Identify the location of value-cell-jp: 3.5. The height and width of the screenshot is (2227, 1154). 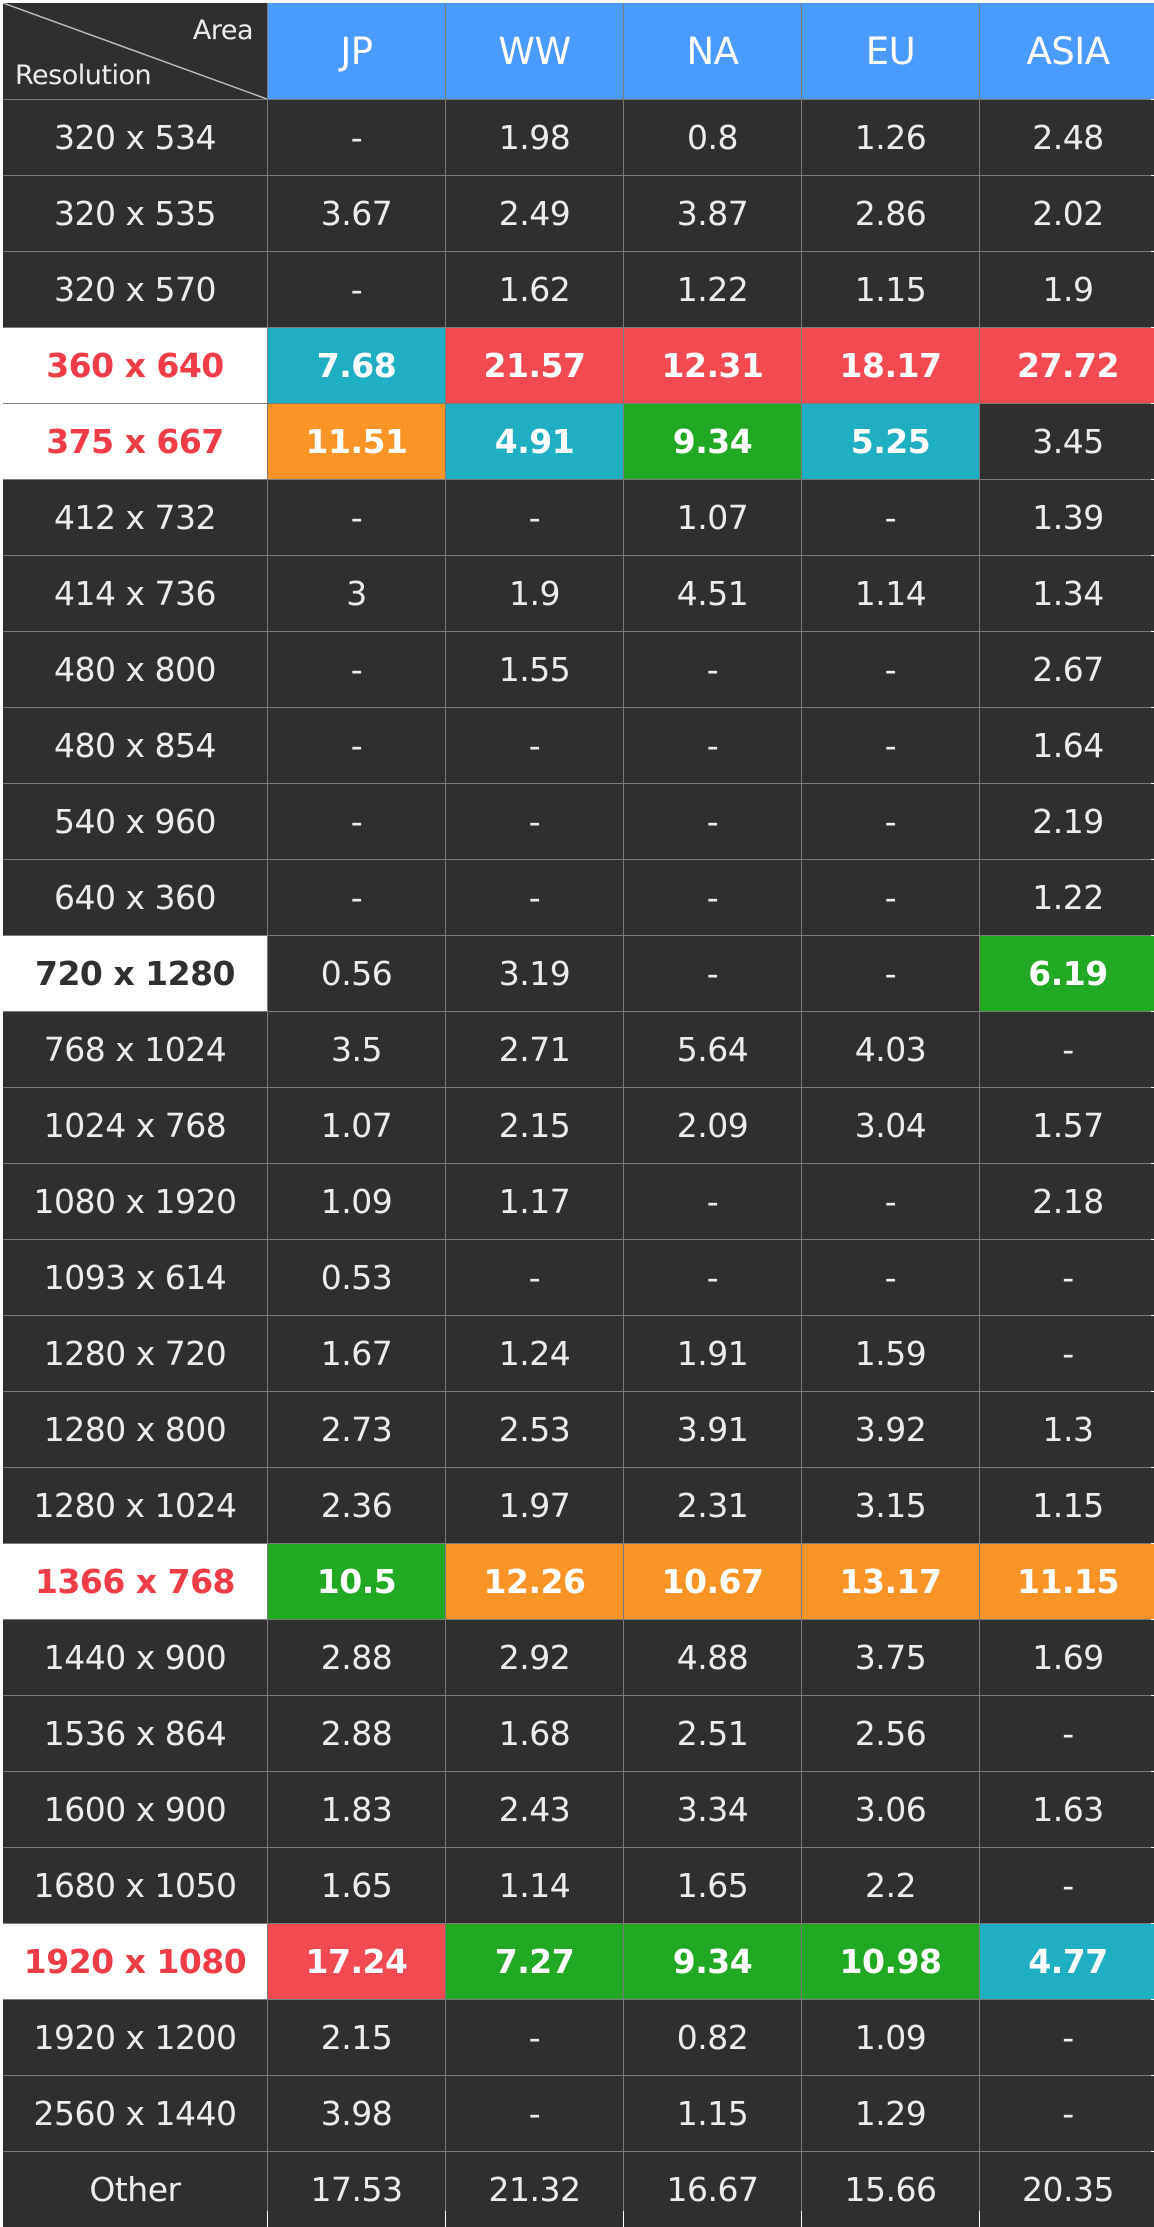
(356, 1049).